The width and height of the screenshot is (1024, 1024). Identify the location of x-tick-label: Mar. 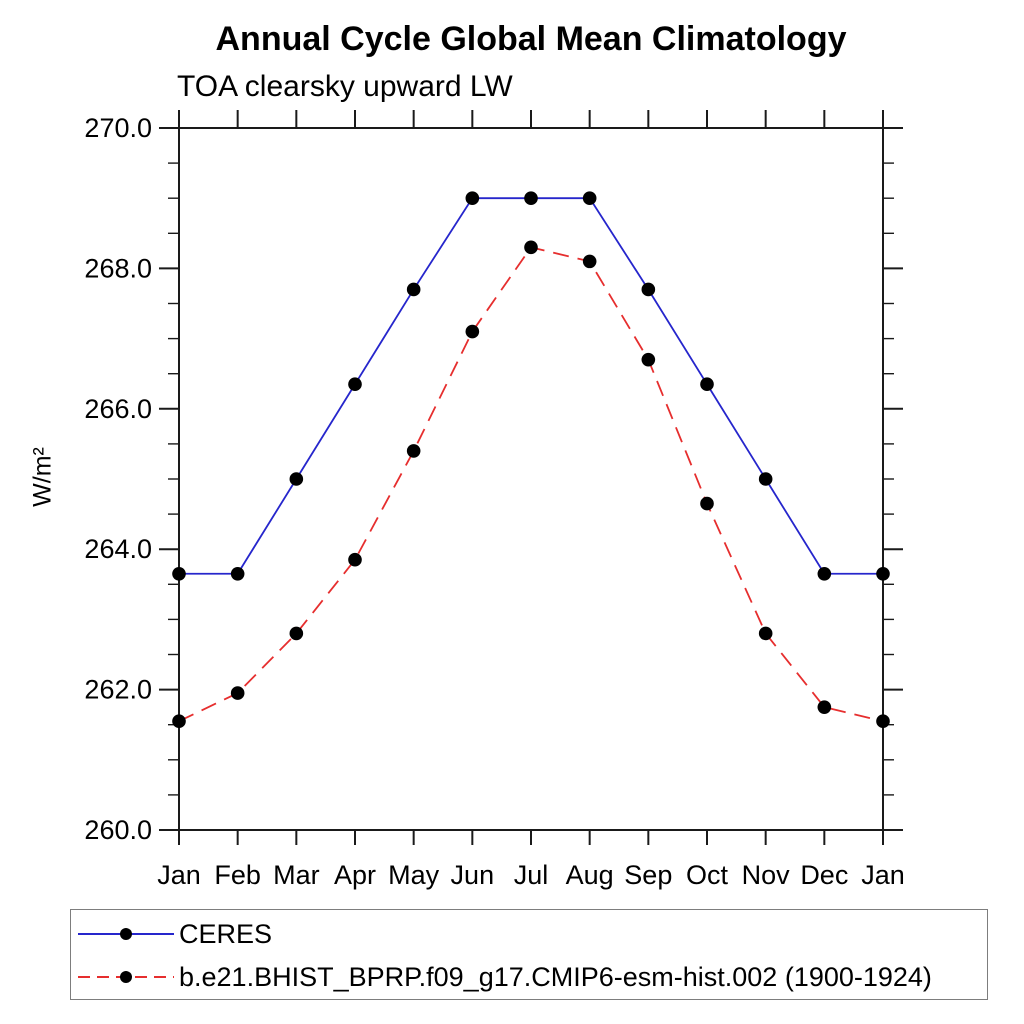
(296, 875).